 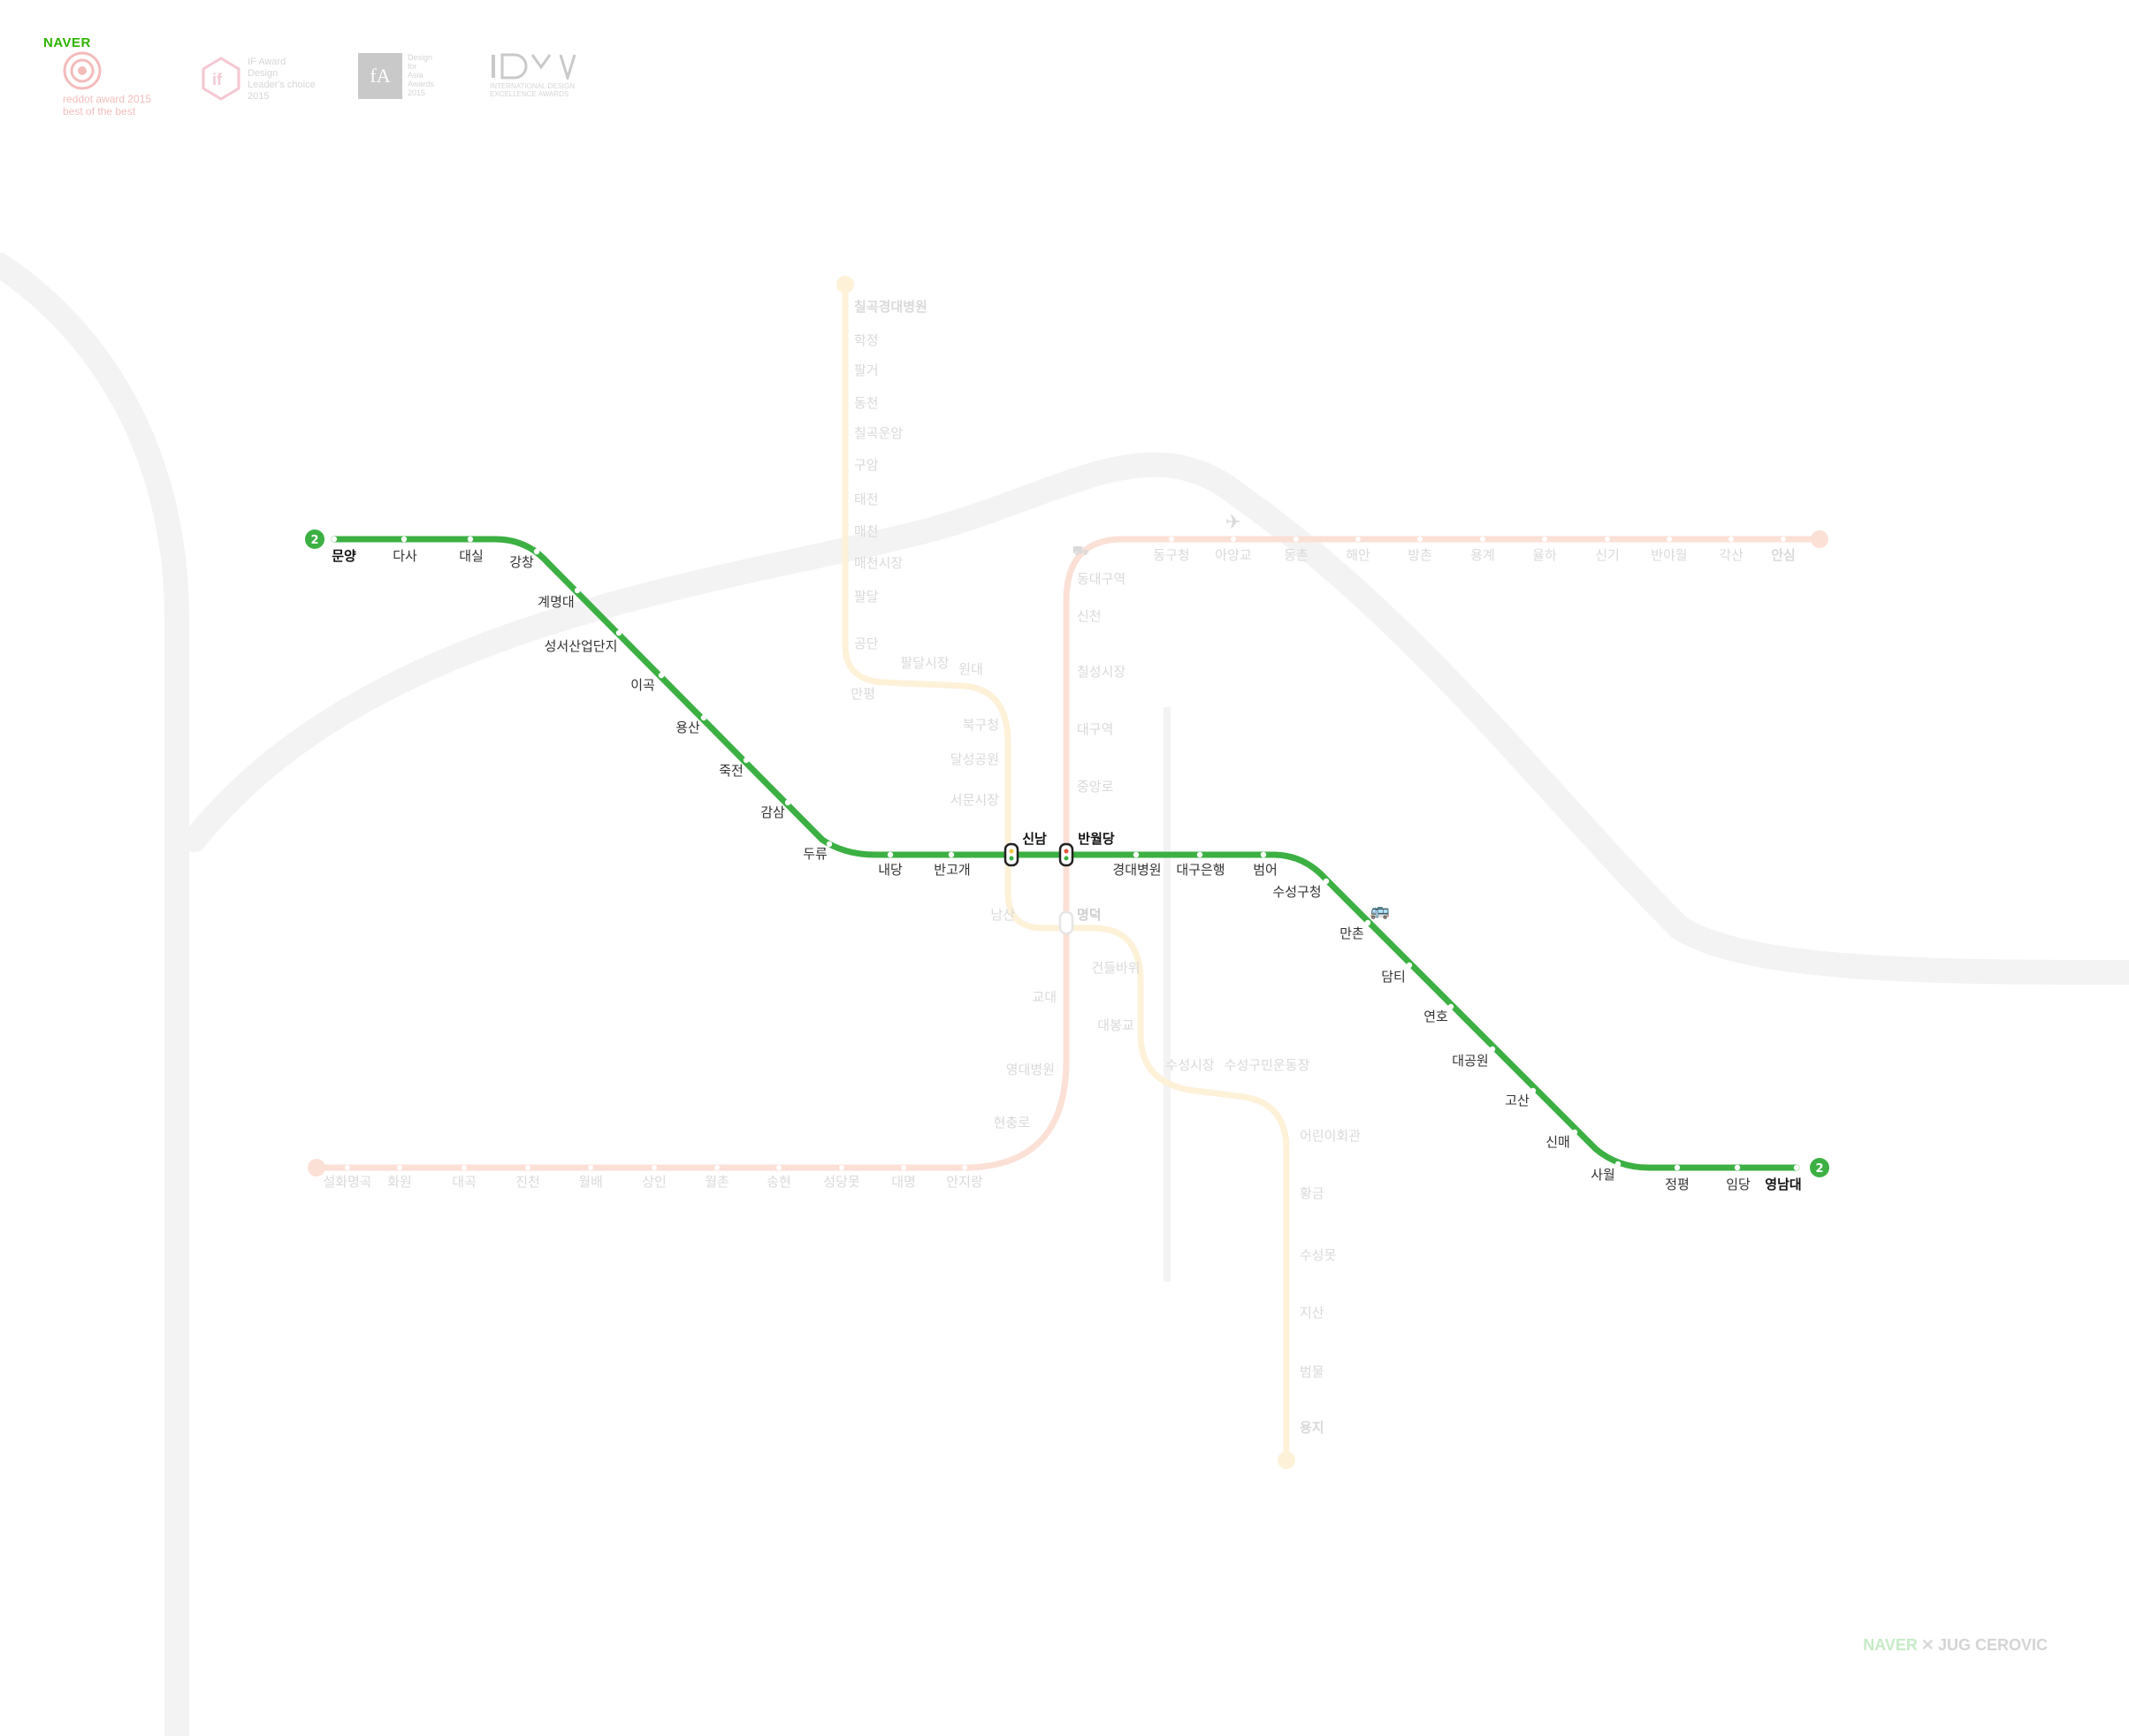 What do you see at coordinates (1233, 555) in the screenshot?
I see `line1-station-label: 아양교` at bounding box center [1233, 555].